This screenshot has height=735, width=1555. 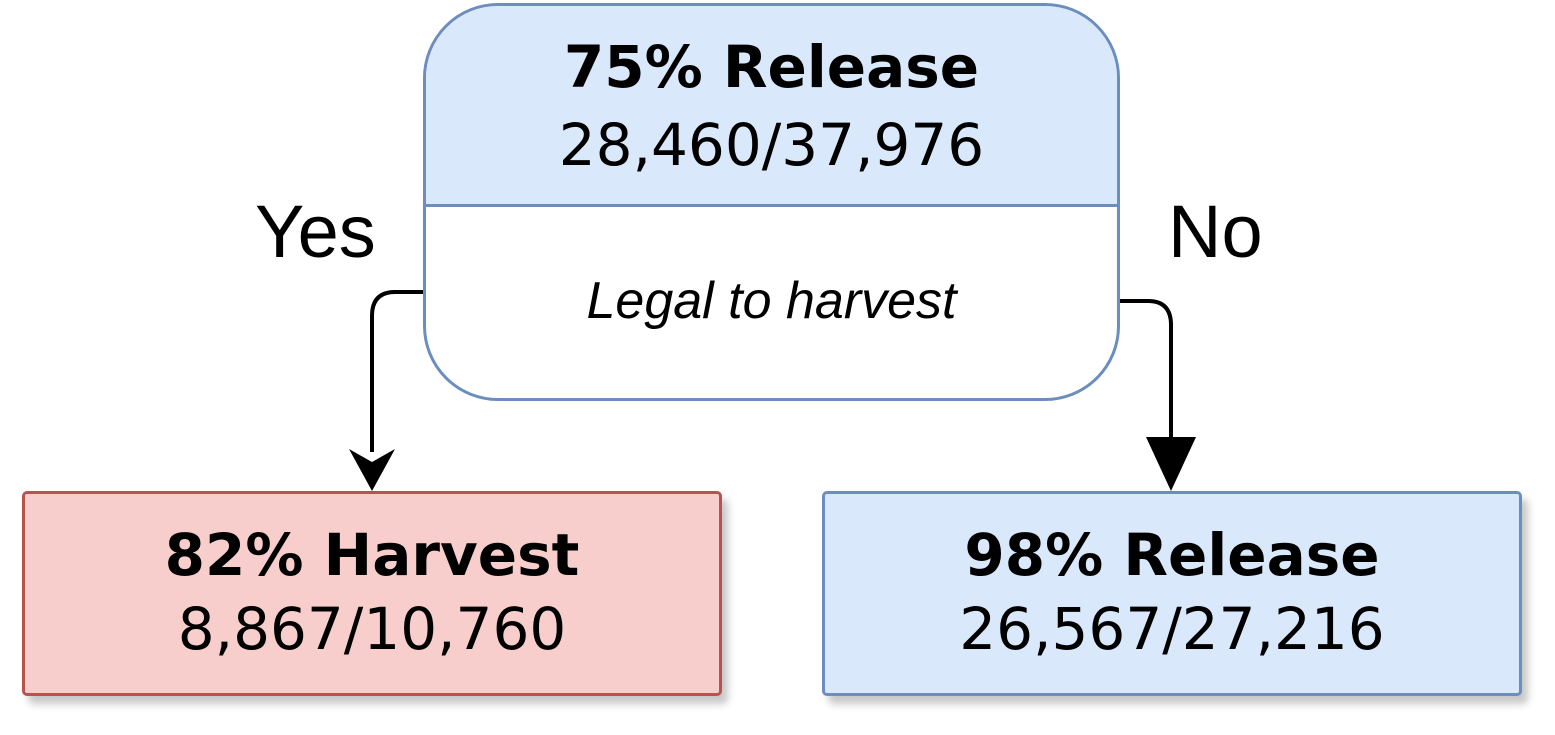 What do you see at coordinates (771, 145) in the screenshot?
I see `root-count: 28,460/37,976` at bounding box center [771, 145].